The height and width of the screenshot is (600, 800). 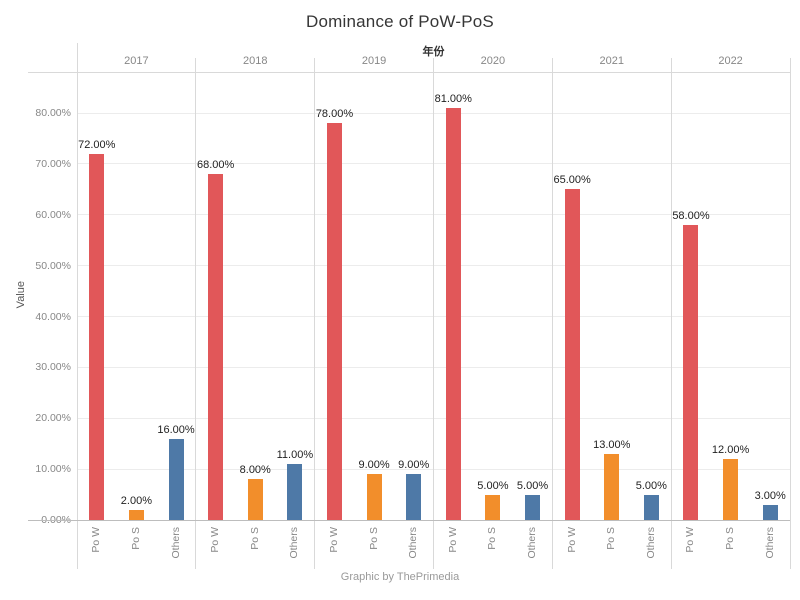 I want to click on year-label: 2022, so click(x=730, y=61).